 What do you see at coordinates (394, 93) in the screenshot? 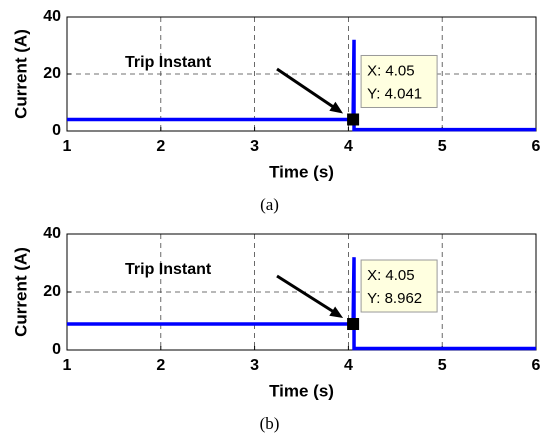
I see `datatip-label: Y: 4.041` at bounding box center [394, 93].